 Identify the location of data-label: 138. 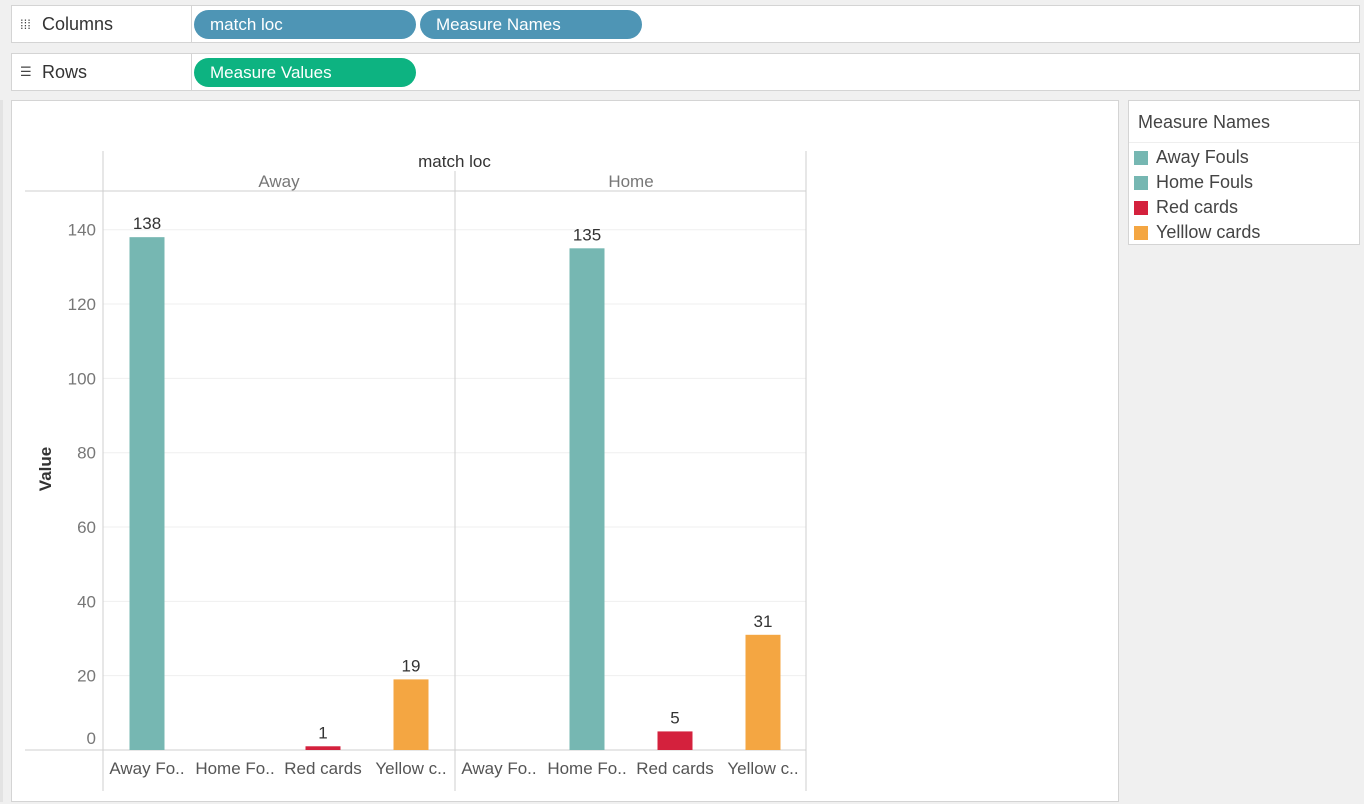
(147, 223).